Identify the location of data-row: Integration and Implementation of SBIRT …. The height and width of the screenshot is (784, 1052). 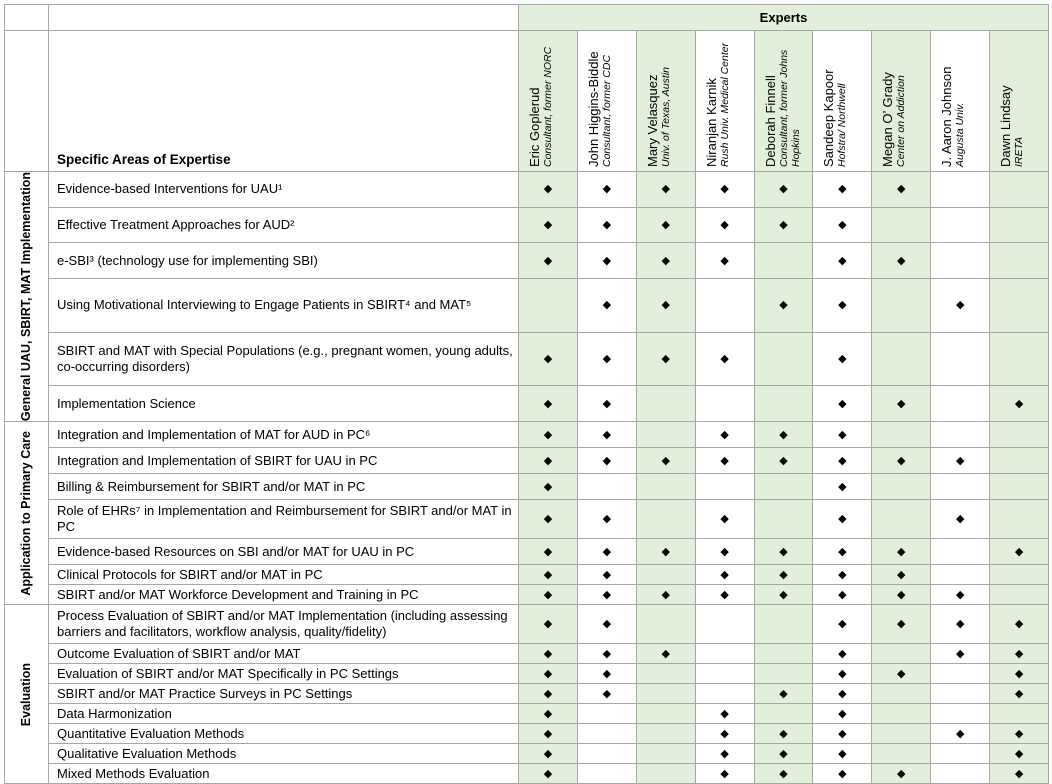
(527, 461).